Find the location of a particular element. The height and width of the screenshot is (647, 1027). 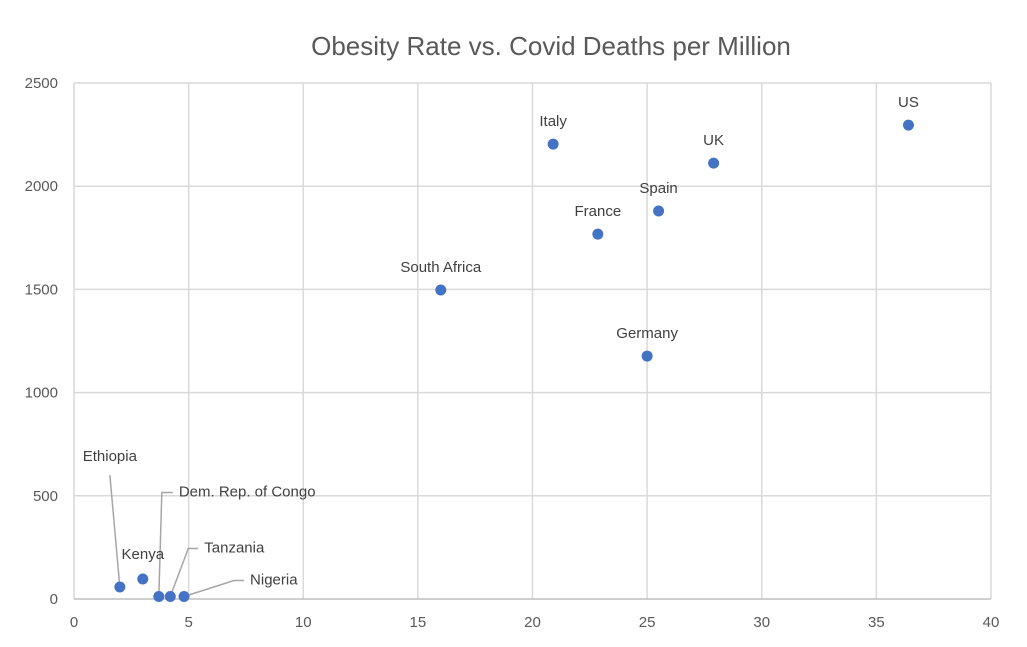

data-label: Dem. Rep. of Congo is located at coordinates (247, 492).